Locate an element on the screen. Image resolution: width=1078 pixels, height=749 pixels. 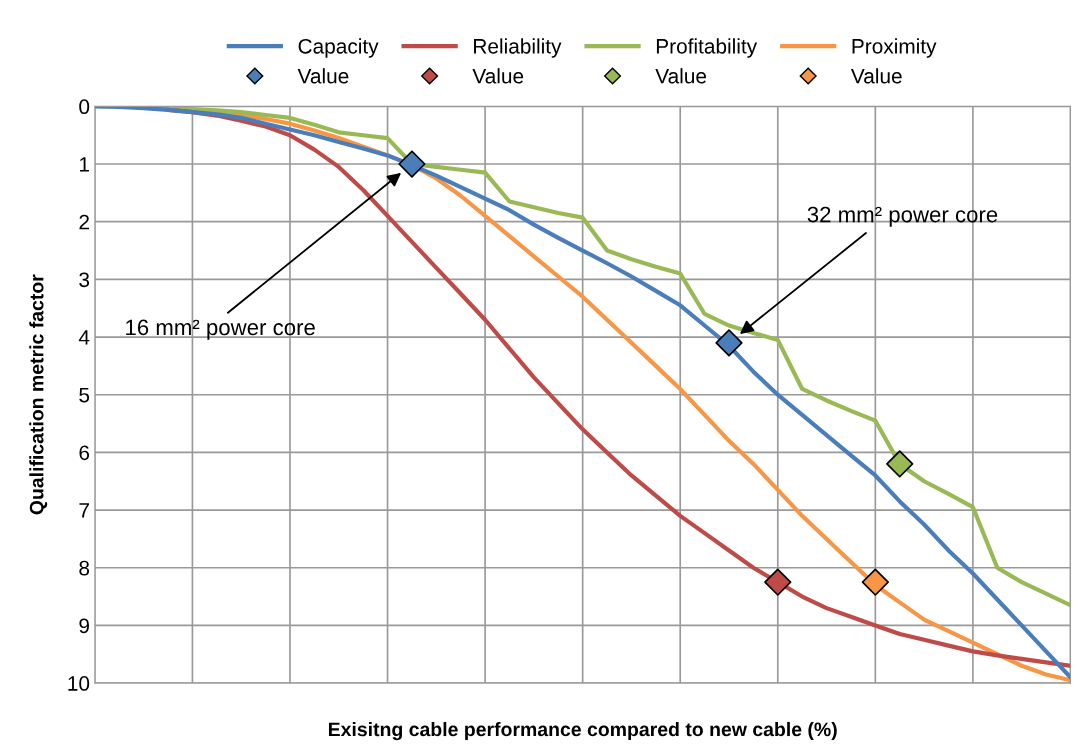
y-axis-title: Qualification metric factor is located at coordinates (38, 394).